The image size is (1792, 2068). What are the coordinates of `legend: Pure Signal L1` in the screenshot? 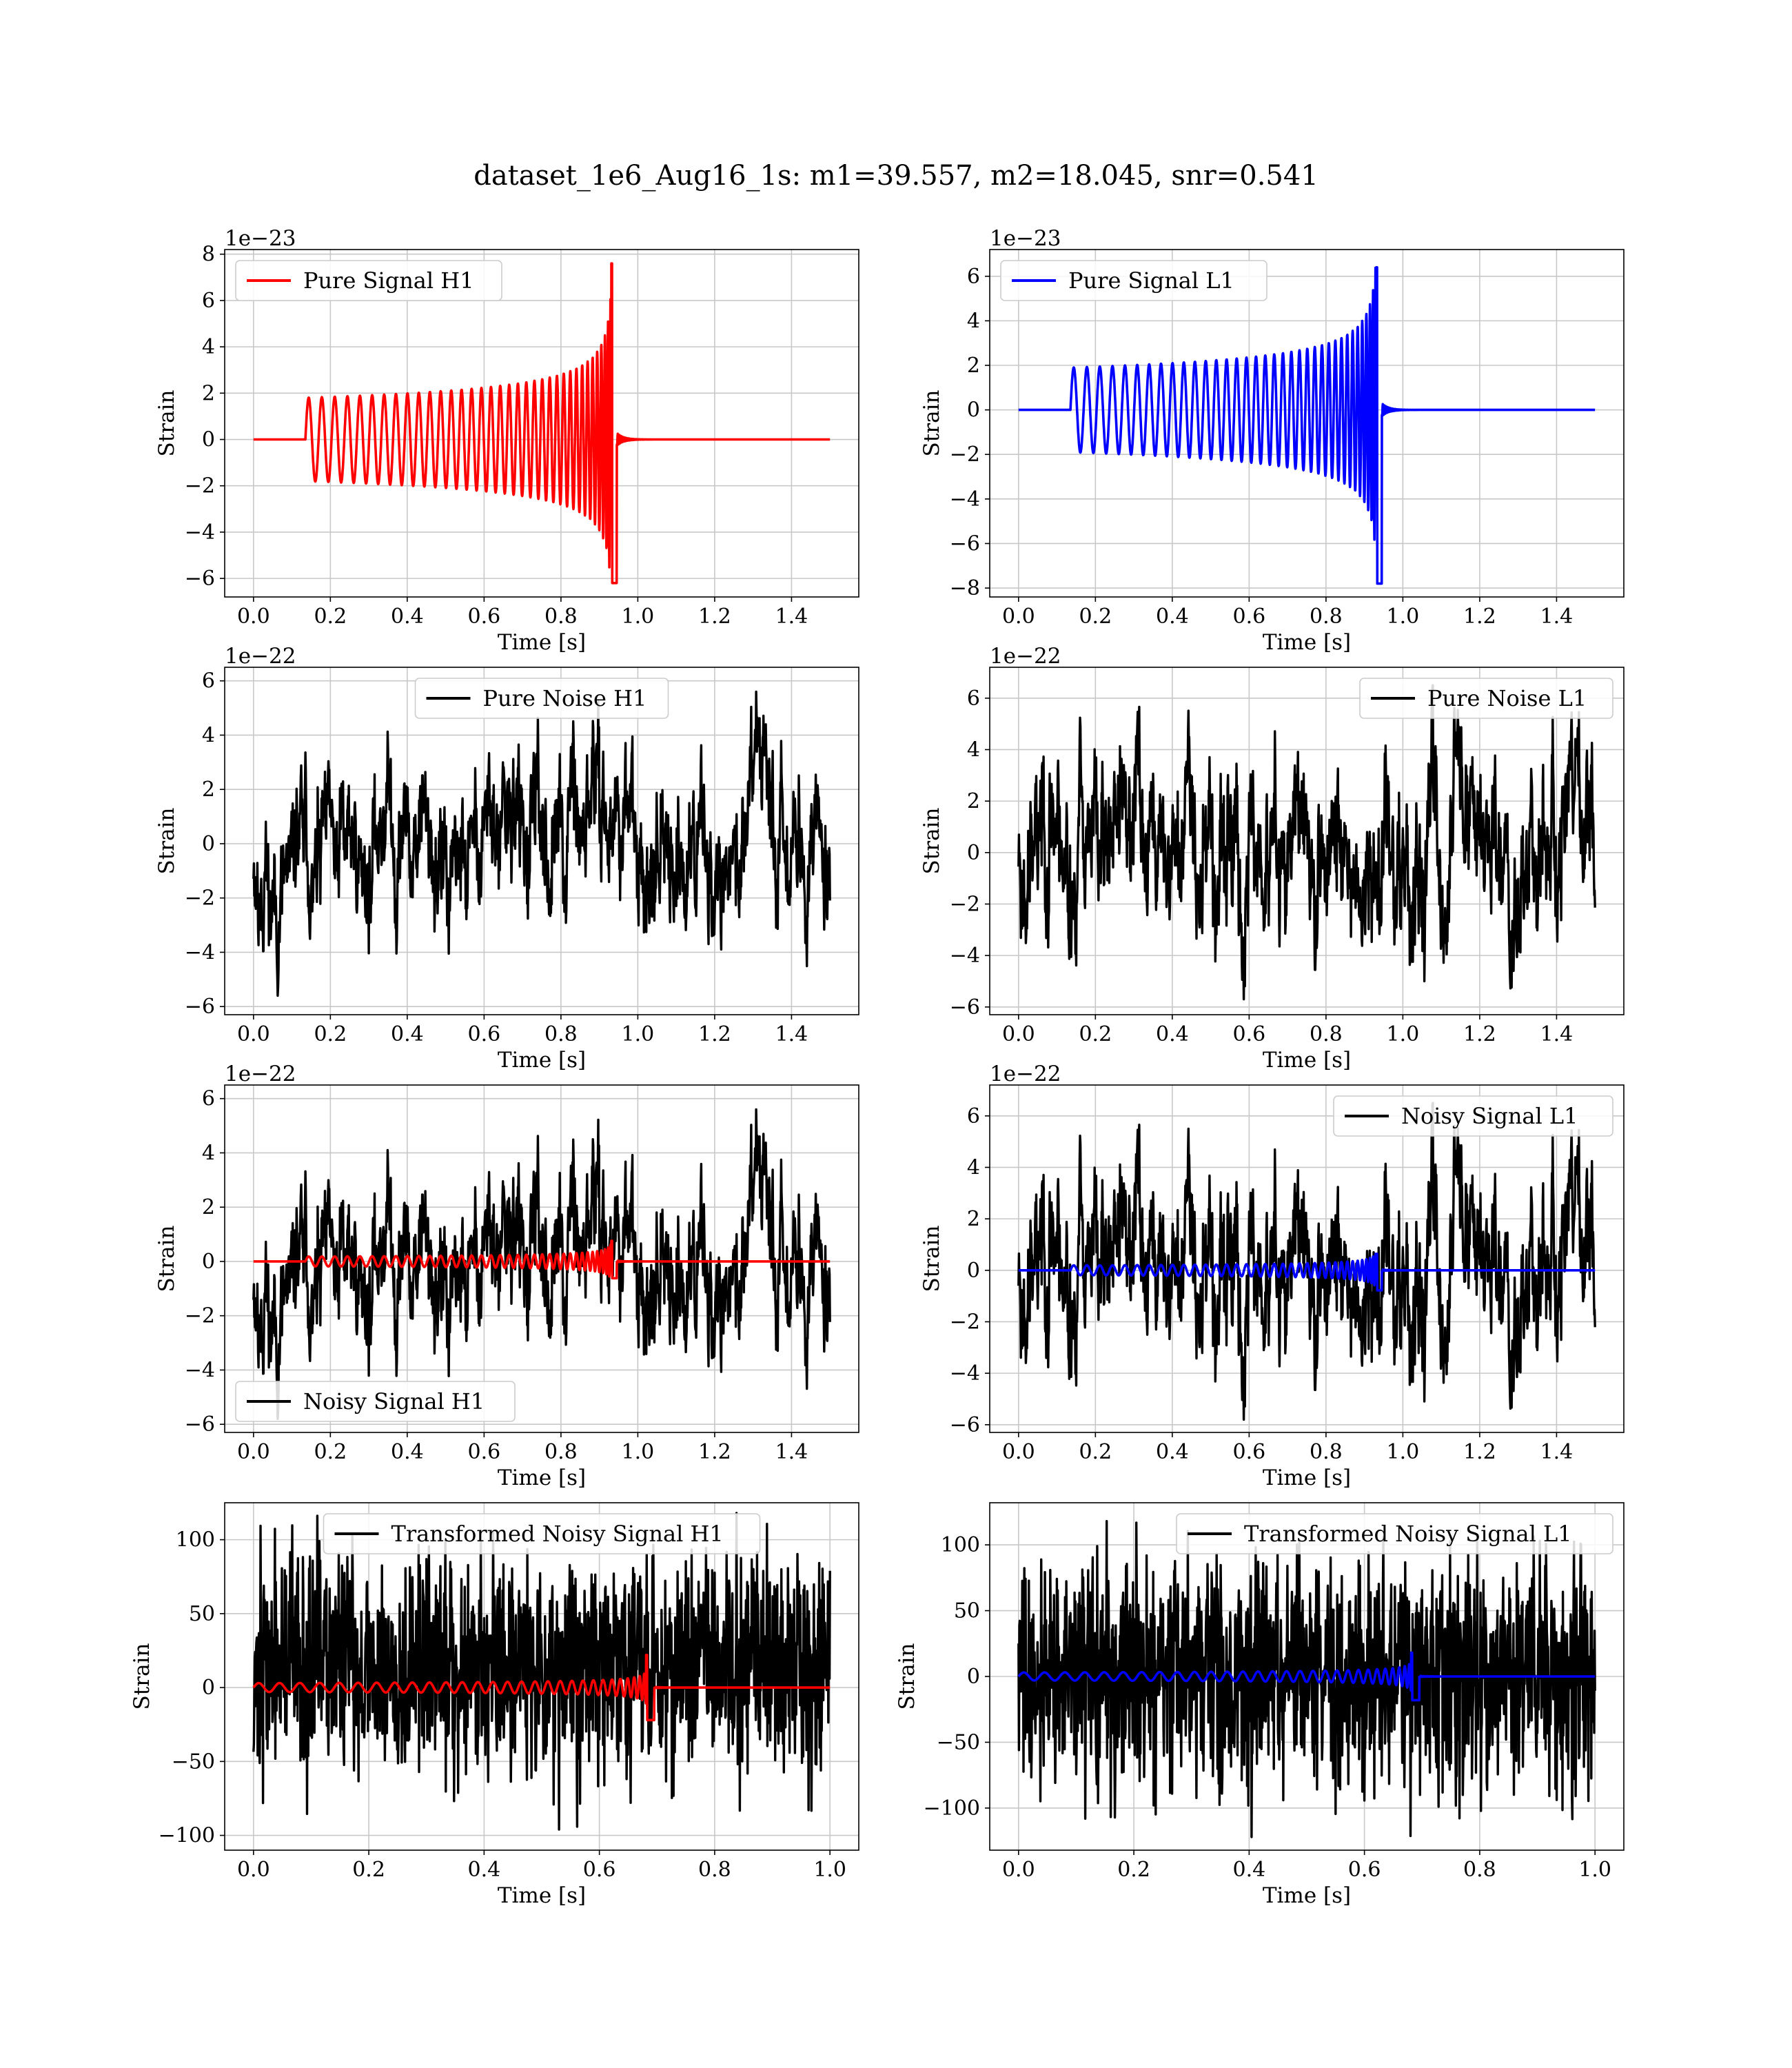 It's located at (1133, 280).